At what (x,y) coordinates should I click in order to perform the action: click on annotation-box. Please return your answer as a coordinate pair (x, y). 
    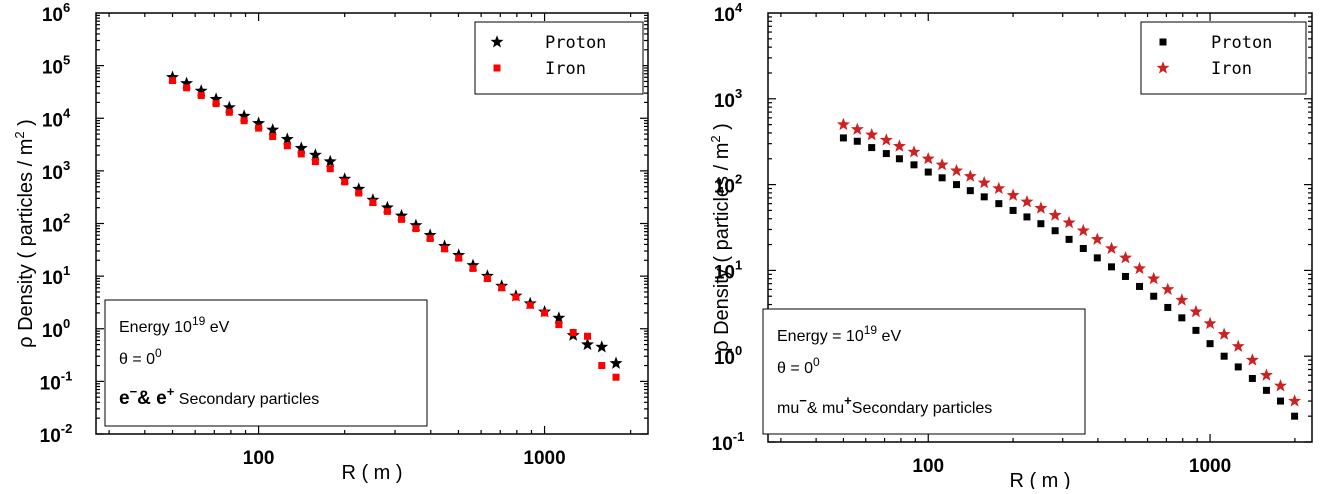
    Looking at the image, I should click on (924, 371).